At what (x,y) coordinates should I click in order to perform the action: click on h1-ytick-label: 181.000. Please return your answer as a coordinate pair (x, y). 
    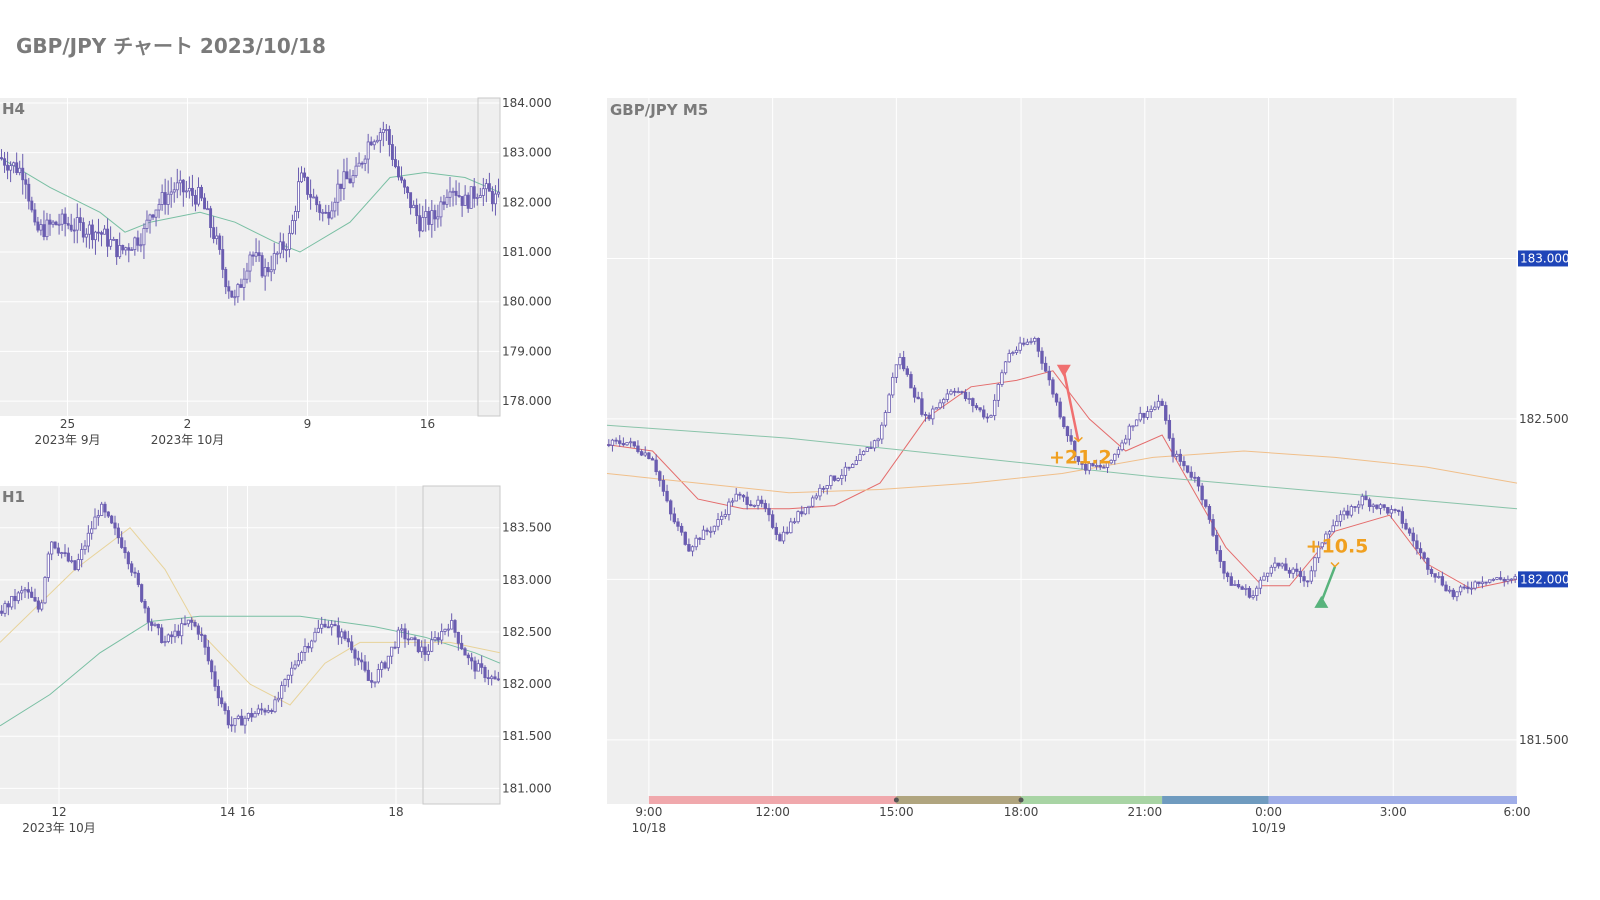
    Looking at the image, I should click on (527, 788).